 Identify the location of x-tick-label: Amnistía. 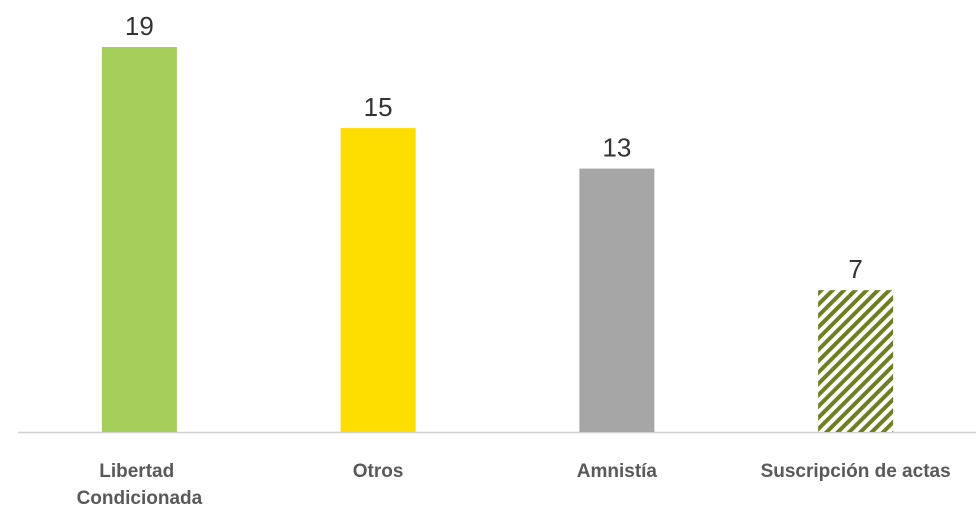
(617, 471).